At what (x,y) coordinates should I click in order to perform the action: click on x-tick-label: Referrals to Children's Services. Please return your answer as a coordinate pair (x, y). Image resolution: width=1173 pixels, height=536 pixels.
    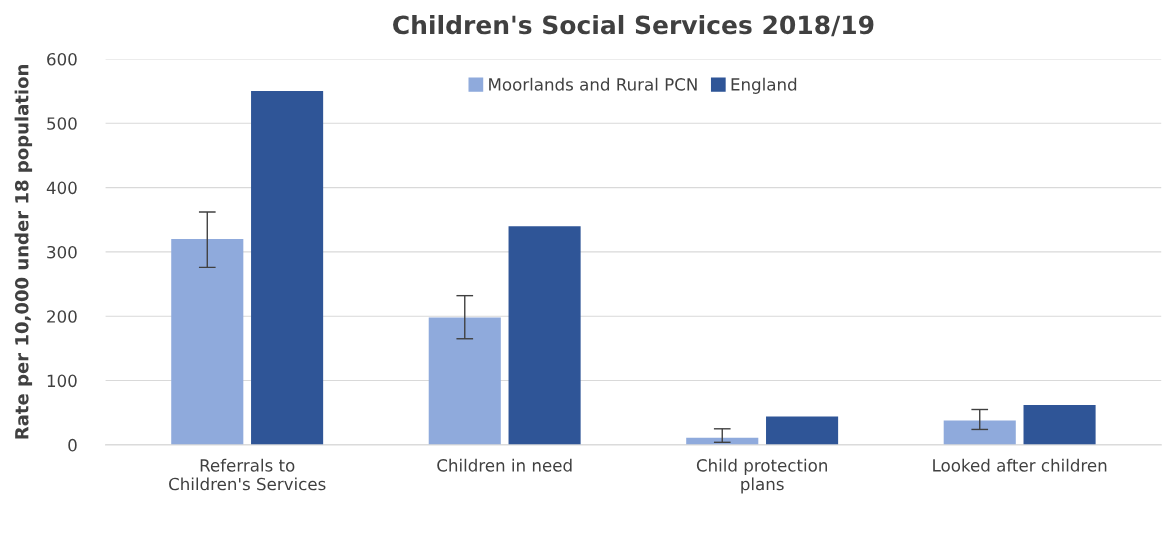
    Looking at the image, I should click on (247, 474).